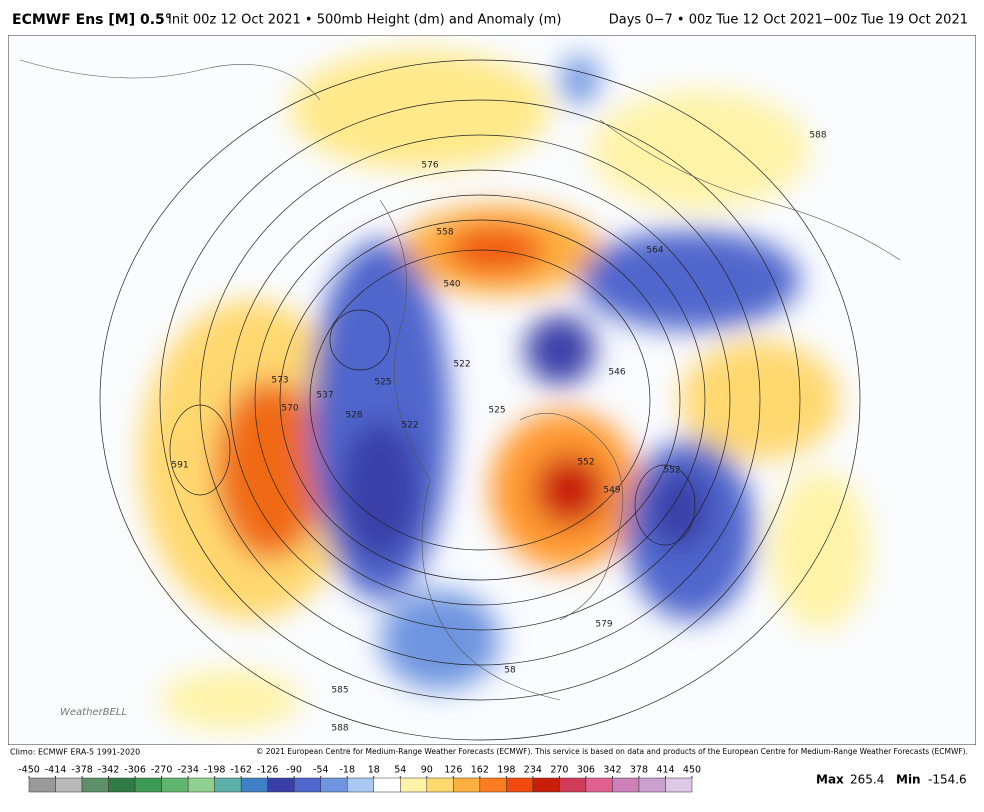 This screenshot has height=812, width=984. I want to click on colorbar-tick-label: 90, so click(427, 770).